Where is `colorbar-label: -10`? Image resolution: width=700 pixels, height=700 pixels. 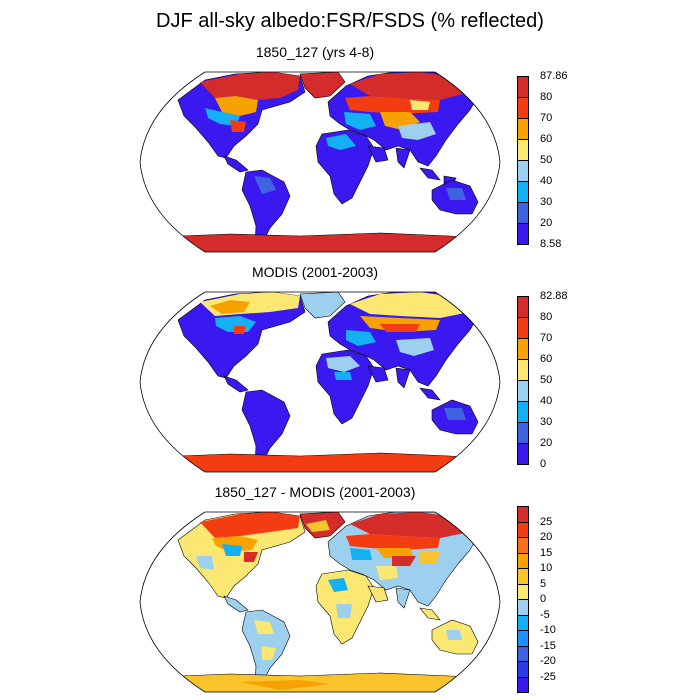 colorbar-label: -10 is located at coordinates (548, 630).